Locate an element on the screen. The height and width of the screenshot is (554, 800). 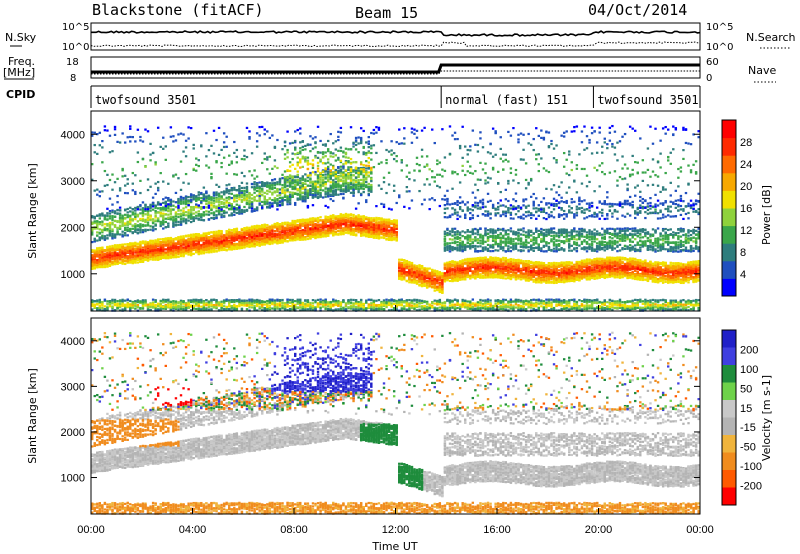
cpid-segment-label: twofsound 3501 is located at coordinates (647, 100).